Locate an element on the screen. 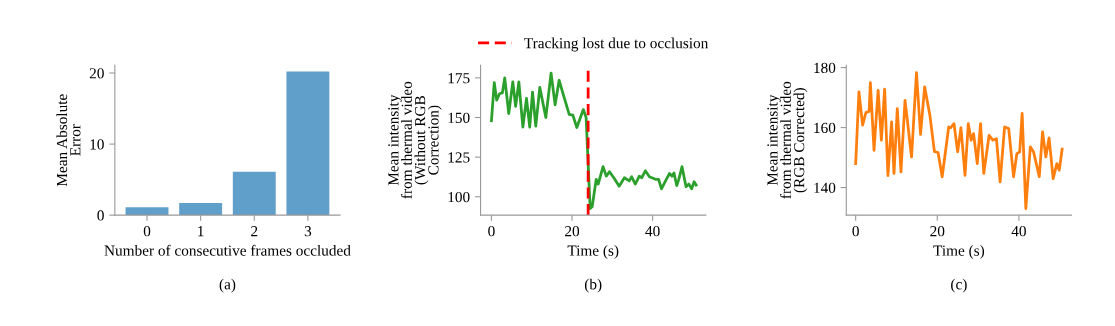 The width and height of the screenshot is (1115, 326). y-tick-label: 10 is located at coordinates (97, 144).